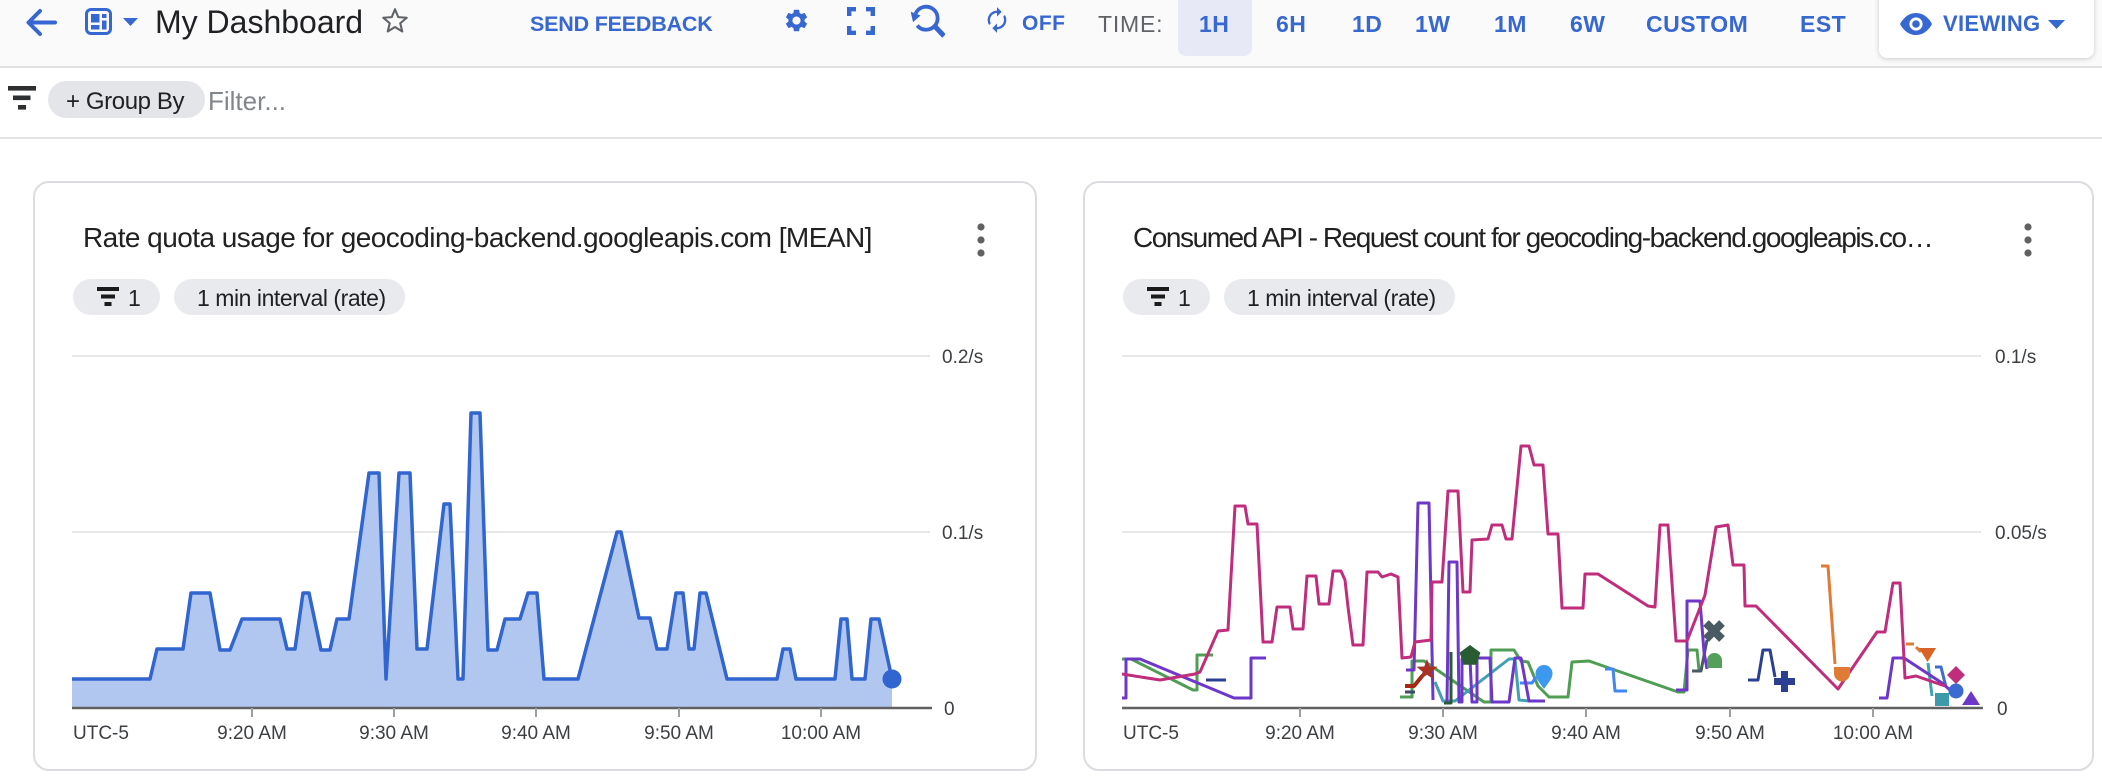 The image size is (2102, 780). What do you see at coordinates (962, 357) in the screenshot?
I see `svg-text: 0.2/s` at bounding box center [962, 357].